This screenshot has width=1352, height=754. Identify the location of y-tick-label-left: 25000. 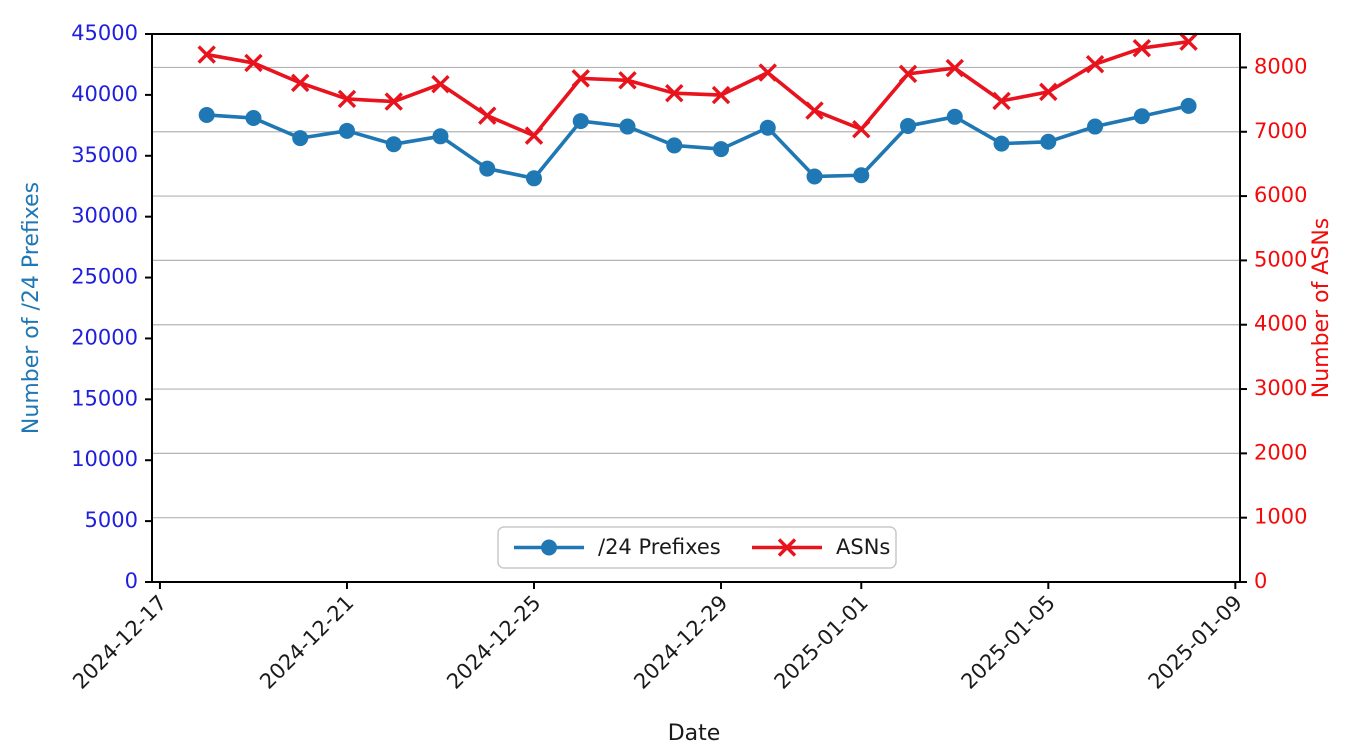
(104, 277).